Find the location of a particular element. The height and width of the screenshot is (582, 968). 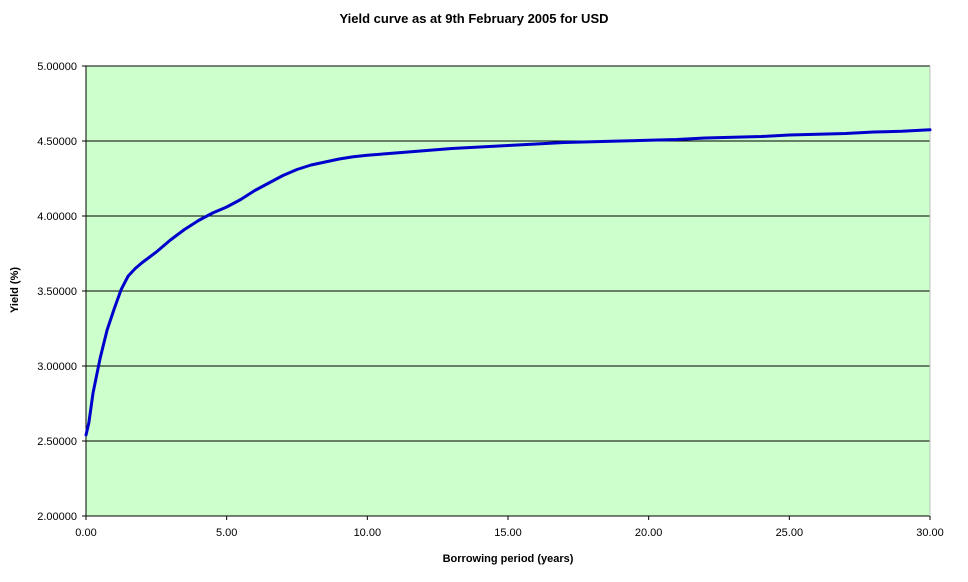

y-axis-title: Yield (%) is located at coordinates (15, 290).